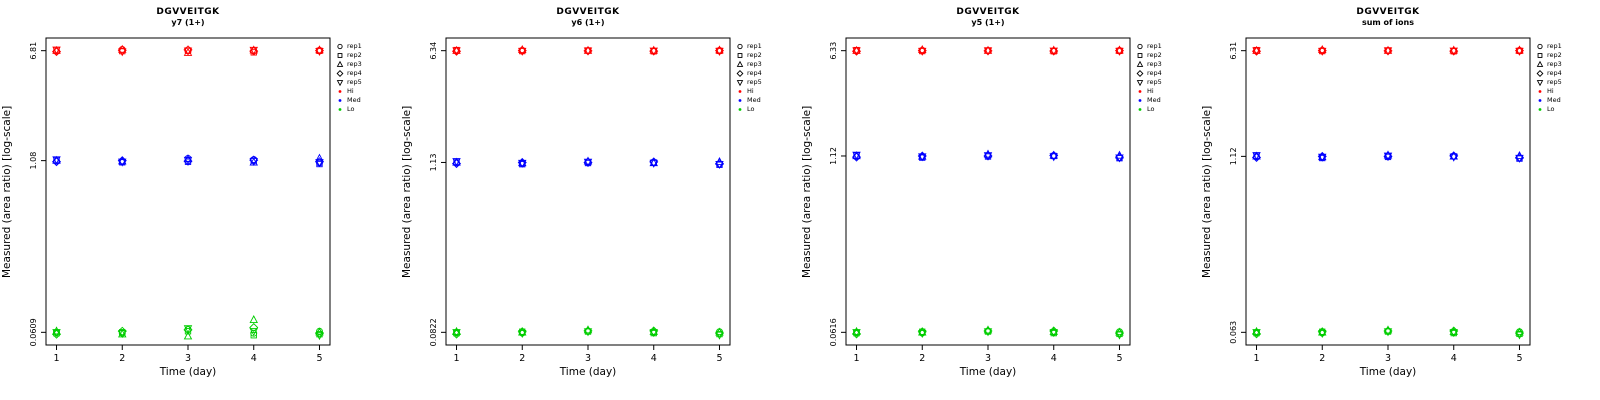 The width and height of the screenshot is (1600, 400). What do you see at coordinates (1233, 51) in the screenshot?
I see `y-tick-label: 6.31` at bounding box center [1233, 51].